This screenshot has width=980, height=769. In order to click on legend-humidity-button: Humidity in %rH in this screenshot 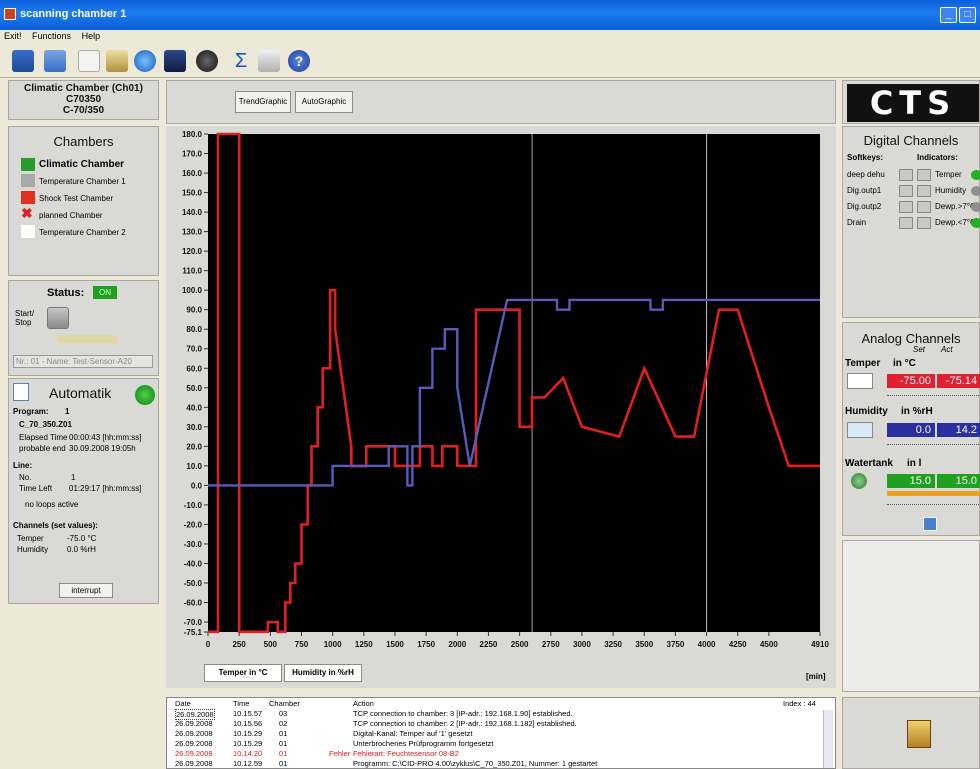, I will do `click(323, 673)`.